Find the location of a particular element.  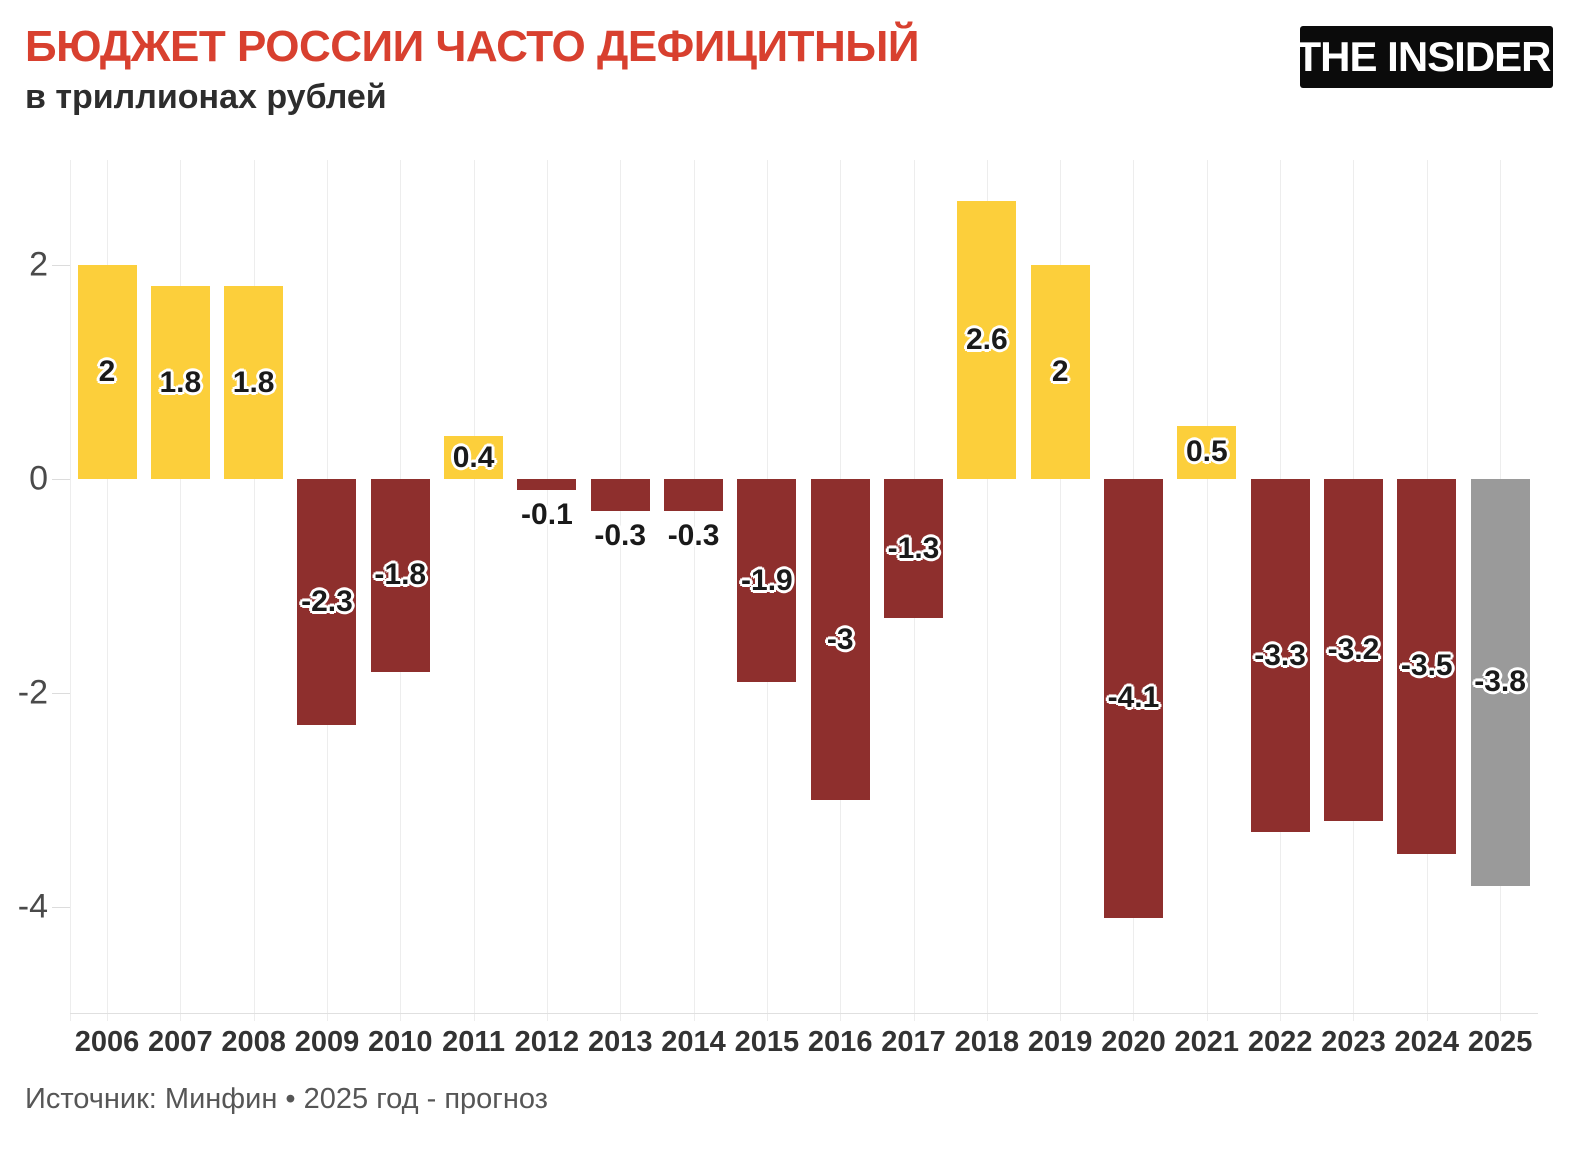

gridline-2014 is located at coordinates (694, 590).